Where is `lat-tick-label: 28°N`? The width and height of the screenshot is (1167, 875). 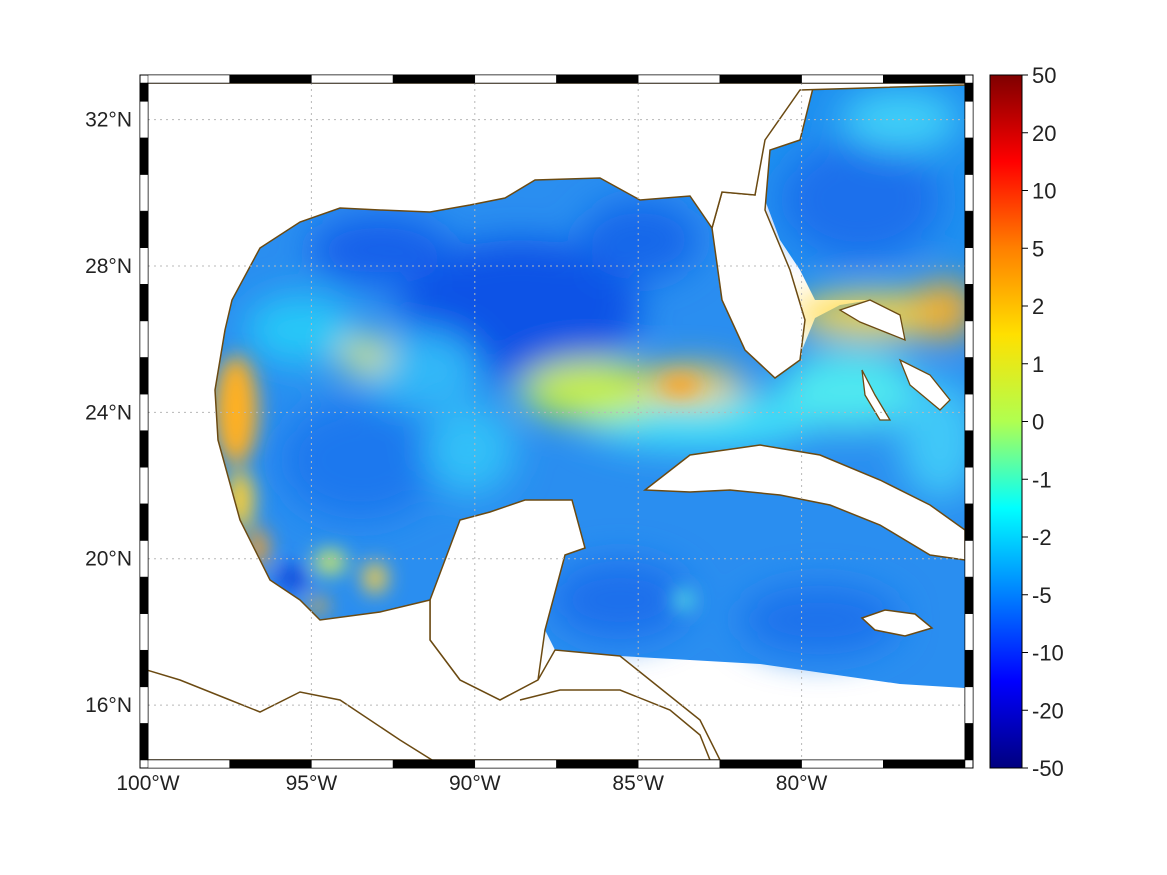
lat-tick-label: 28°N is located at coordinates (108, 266).